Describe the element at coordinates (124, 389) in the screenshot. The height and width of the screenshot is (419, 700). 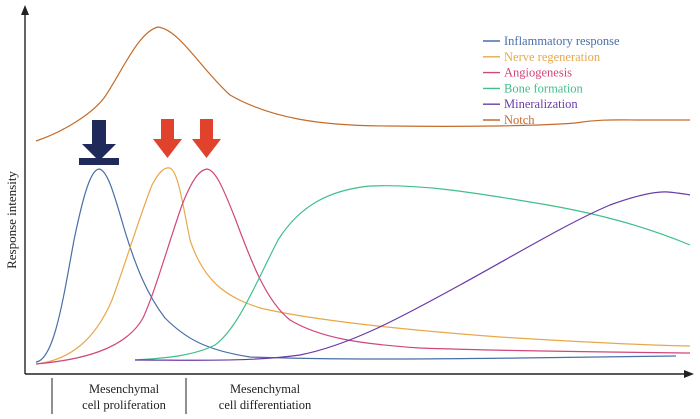
I see `phase-proliferation-line1: Mesenchymal` at that location.